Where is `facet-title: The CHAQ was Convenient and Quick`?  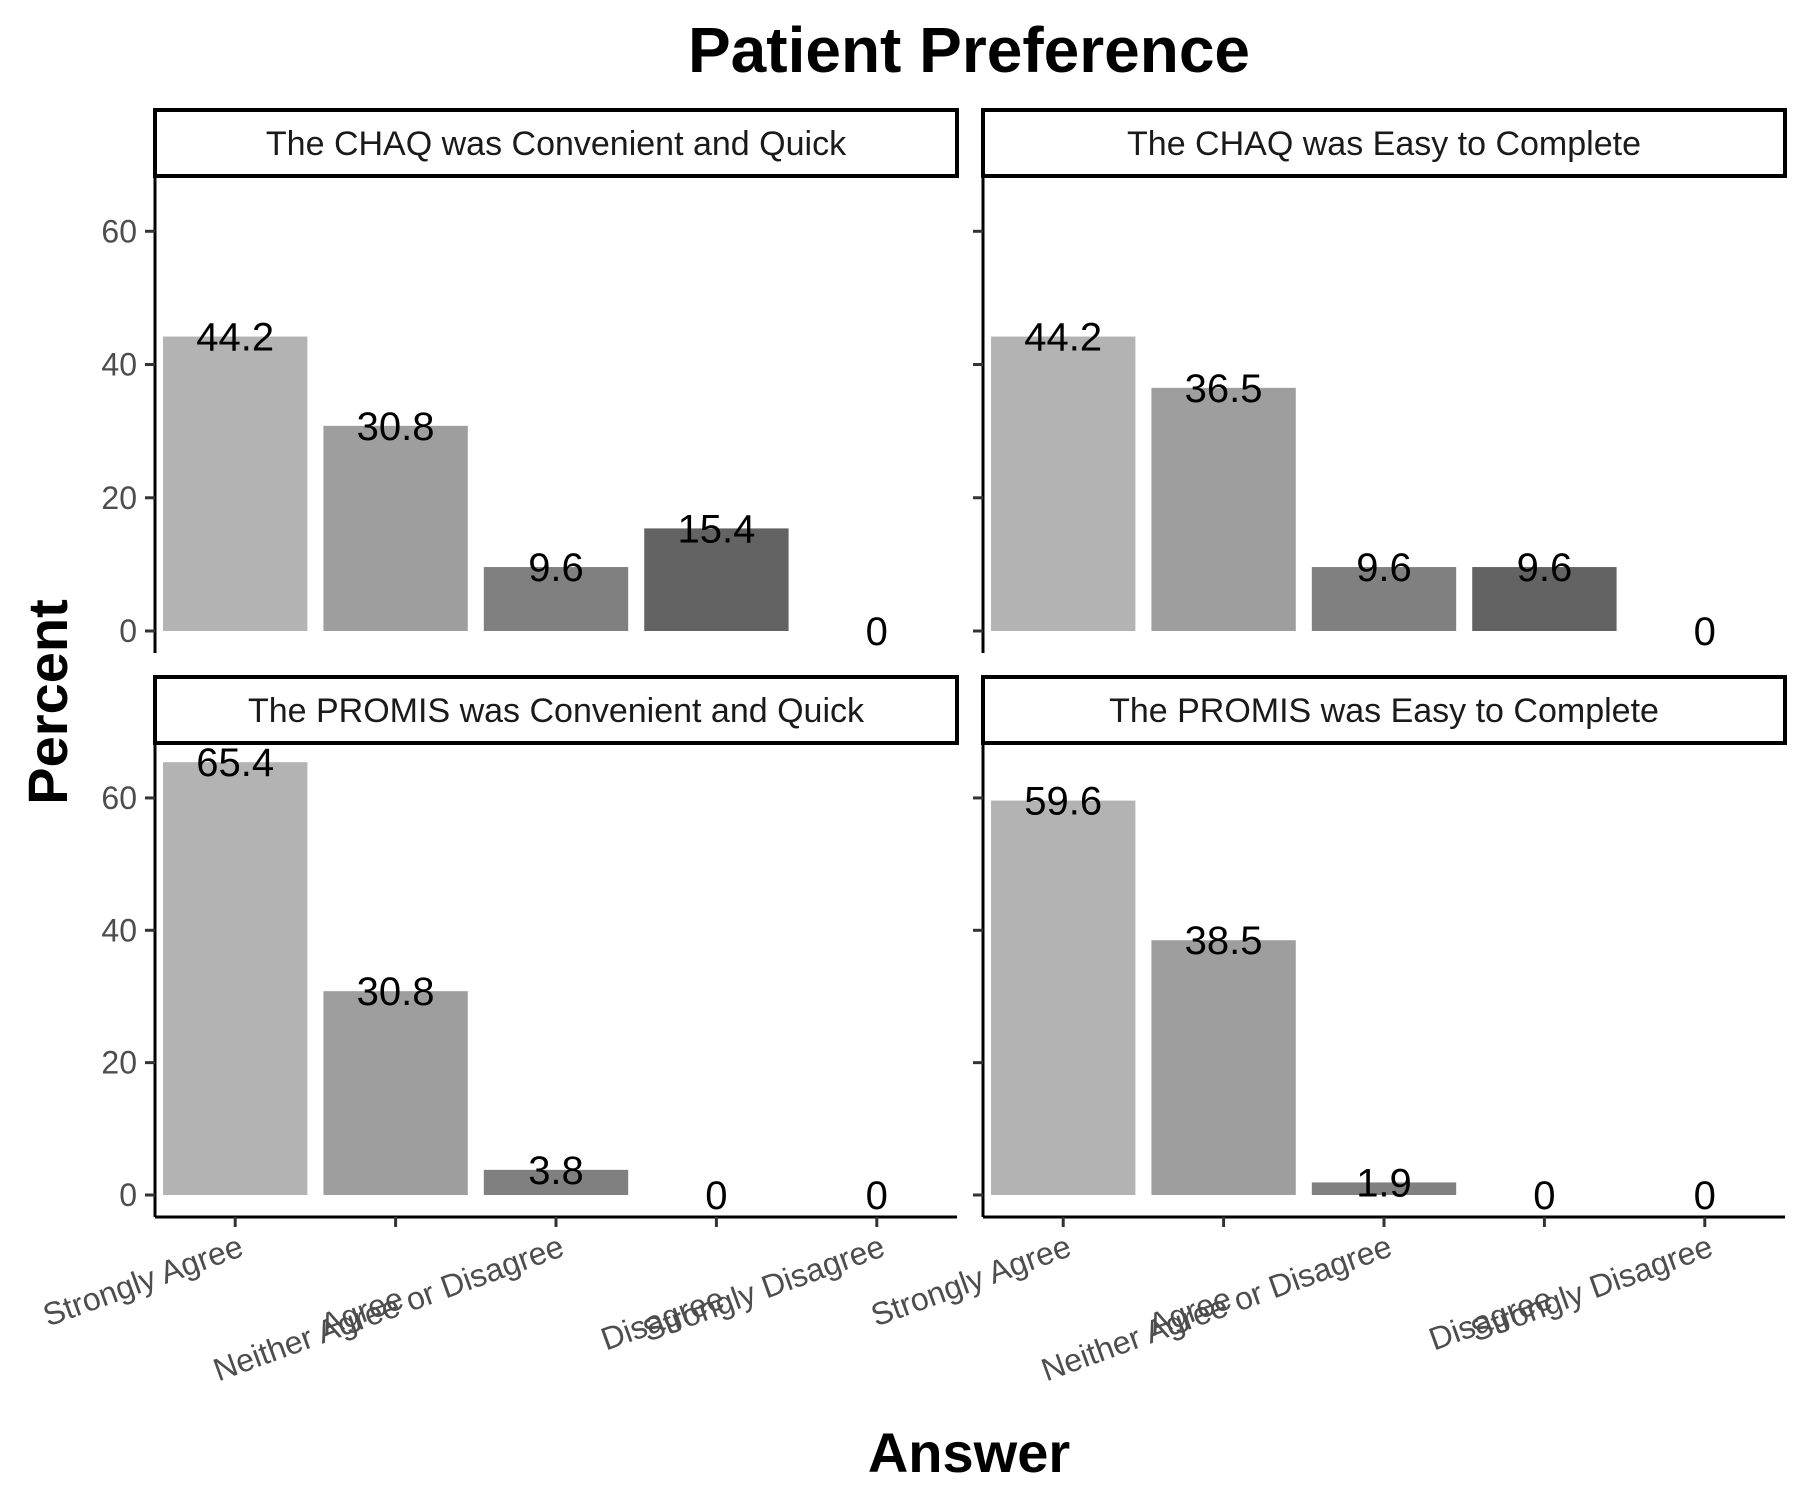
facet-title: The CHAQ was Convenient and Quick is located at coordinates (556, 144).